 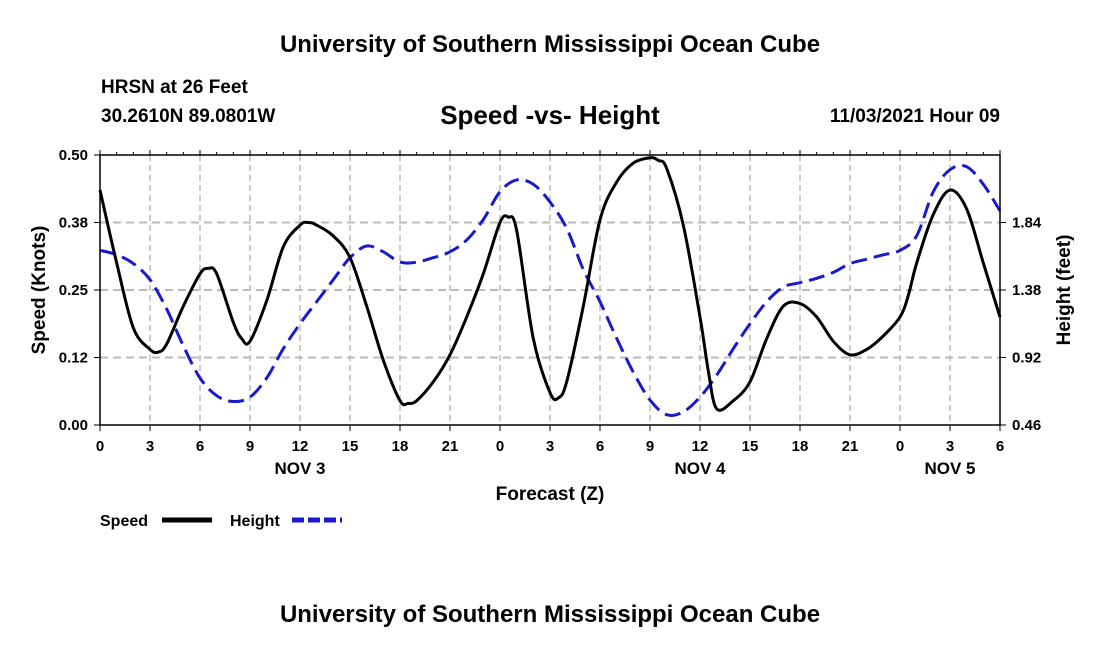 What do you see at coordinates (73, 155) in the screenshot?
I see `y-tick-label-left: 0.50` at bounding box center [73, 155].